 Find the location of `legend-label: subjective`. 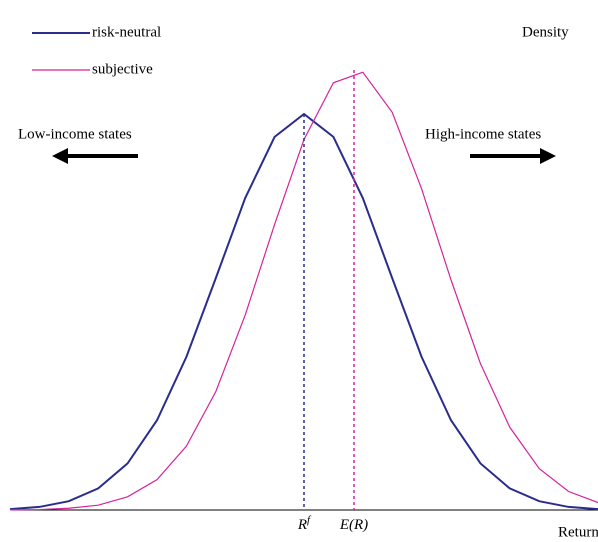

legend-label: subjective is located at coordinates (122, 69).